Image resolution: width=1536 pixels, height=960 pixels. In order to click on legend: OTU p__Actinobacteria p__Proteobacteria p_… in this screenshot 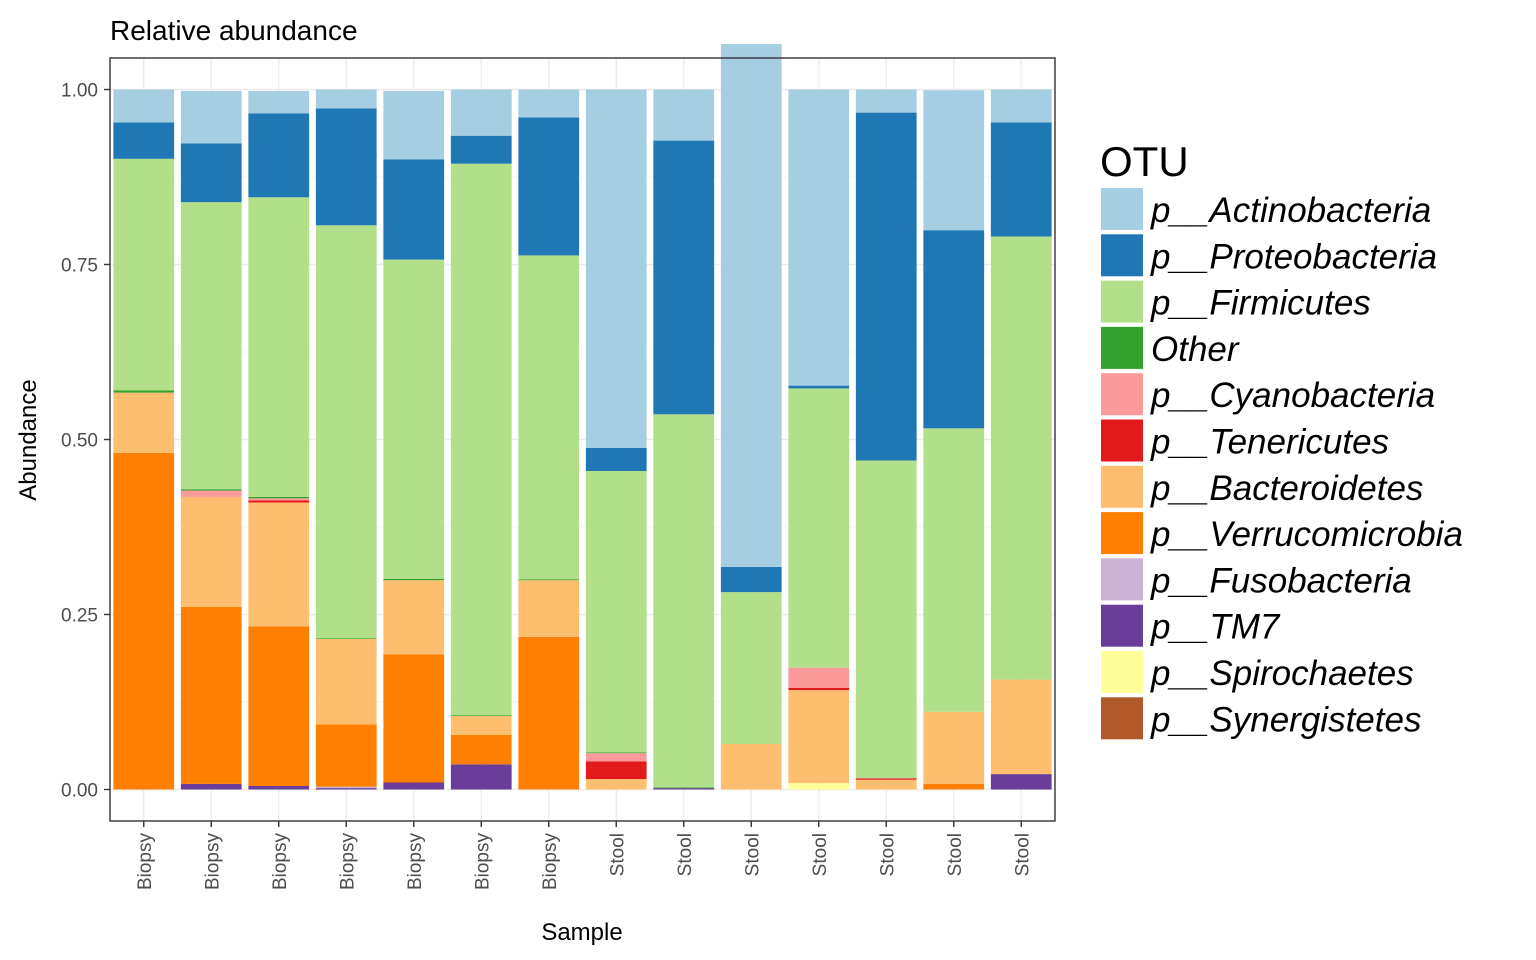, I will do `click(1281, 439)`.